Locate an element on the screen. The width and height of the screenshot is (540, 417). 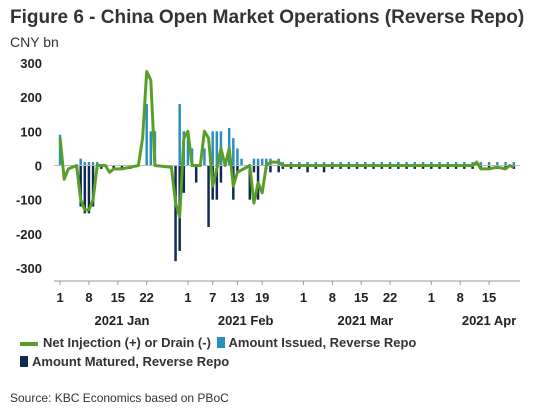
month-label: 2021 Jan is located at coordinates (121, 320).